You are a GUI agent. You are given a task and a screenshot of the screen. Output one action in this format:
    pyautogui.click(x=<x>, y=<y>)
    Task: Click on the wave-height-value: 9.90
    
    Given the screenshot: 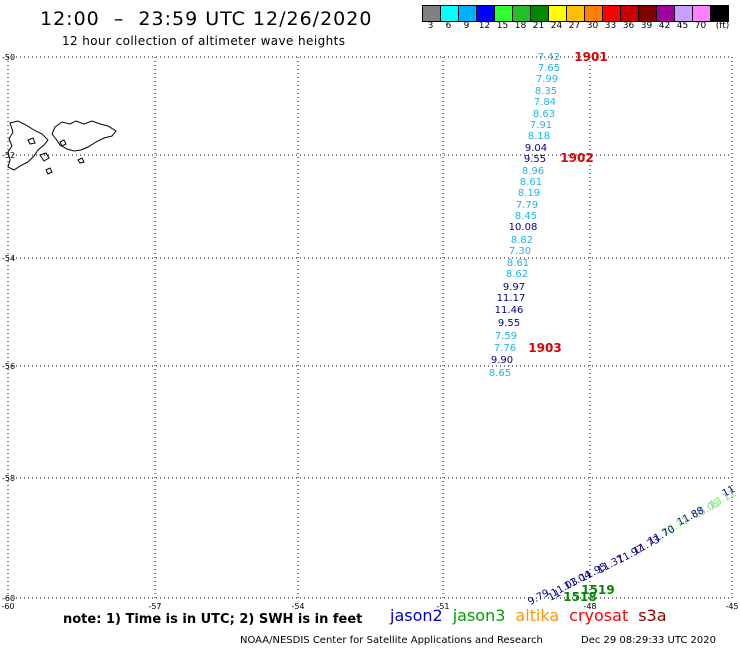 What is the action you would take?
    pyautogui.click(x=502, y=360)
    